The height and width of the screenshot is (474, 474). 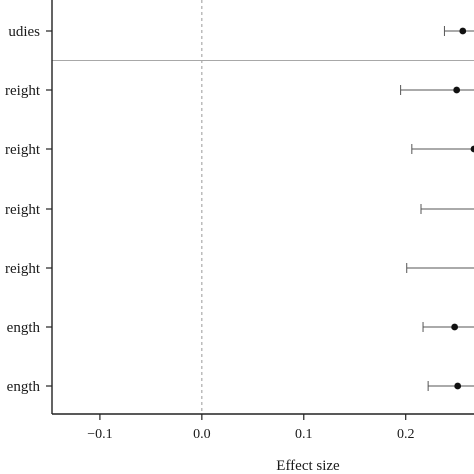 What do you see at coordinates (99, 434) in the screenshot?
I see `x-tick-label: −0.1` at bounding box center [99, 434].